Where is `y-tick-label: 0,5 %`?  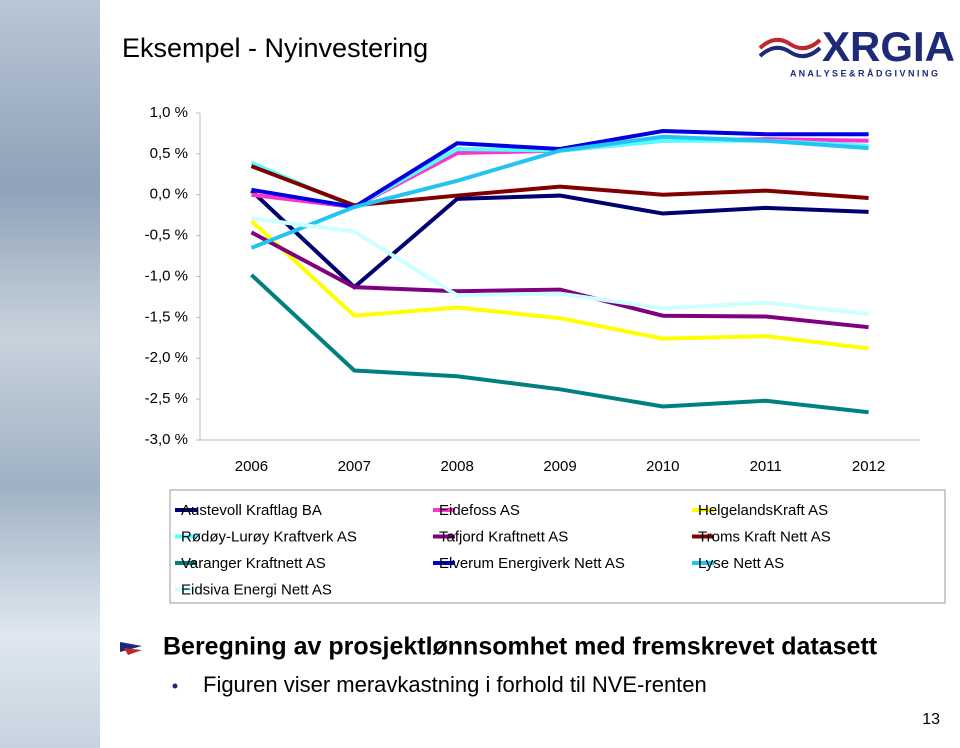 y-tick-label: 0,5 % is located at coordinates (169, 153).